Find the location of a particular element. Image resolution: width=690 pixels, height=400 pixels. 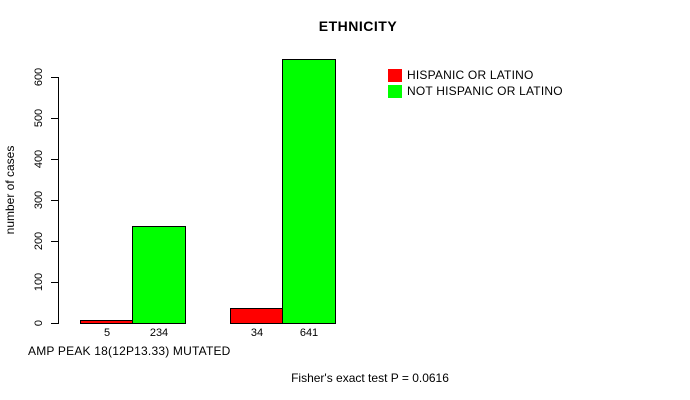

y-axis-line is located at coordinates (58, 200).